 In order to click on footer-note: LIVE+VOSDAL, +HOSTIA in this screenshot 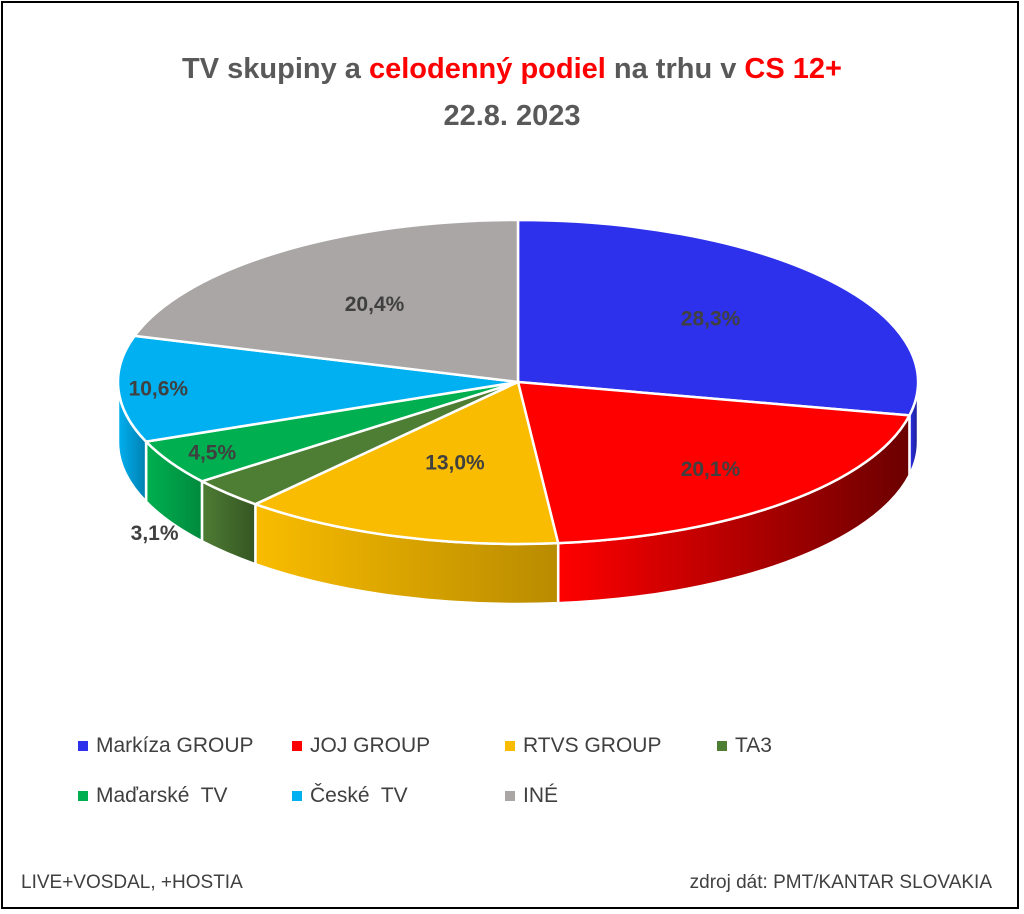, I will do `click(132, 882)`.